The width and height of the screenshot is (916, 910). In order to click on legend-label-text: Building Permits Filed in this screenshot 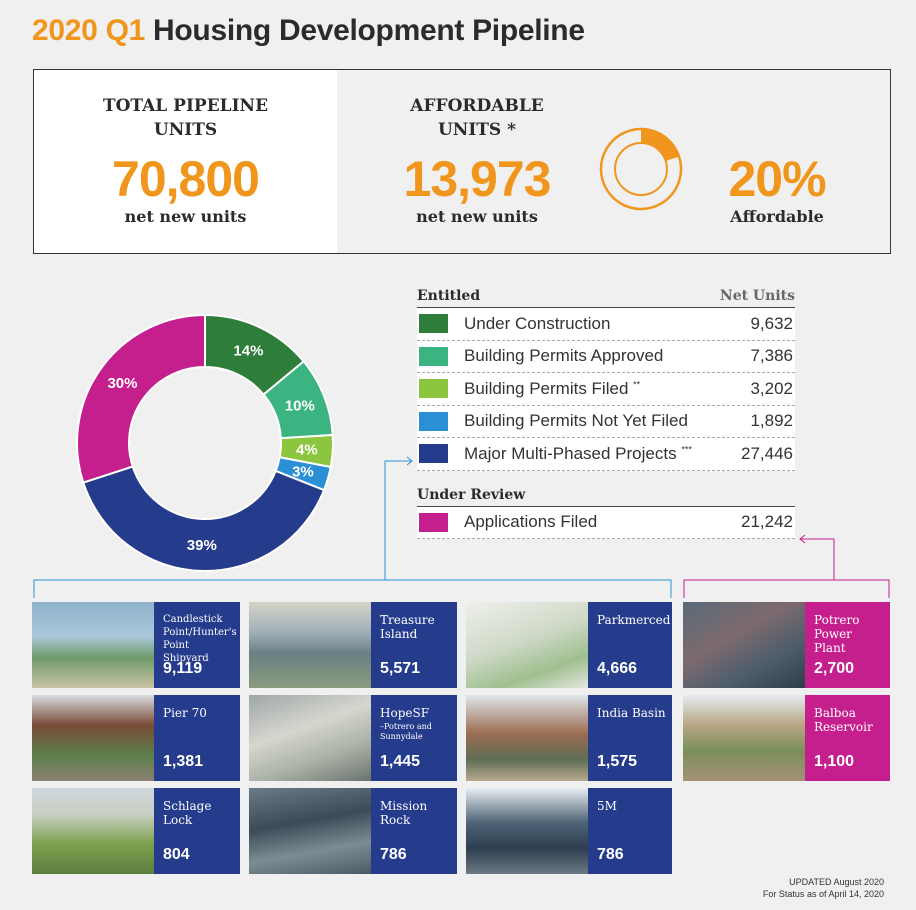, I will do `click(546, 388)`.